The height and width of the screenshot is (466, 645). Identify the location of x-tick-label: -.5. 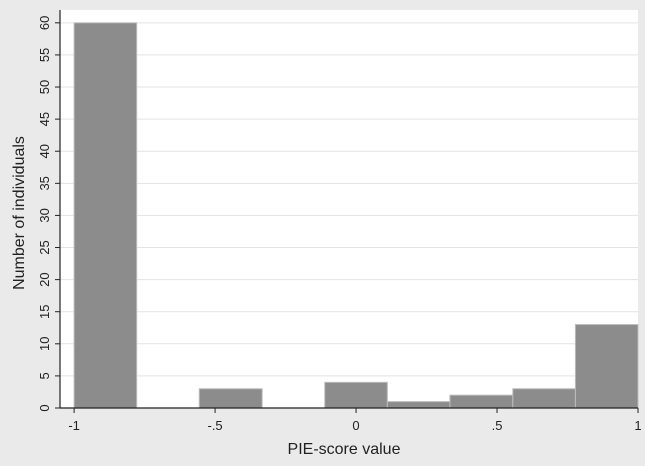
(214, 425).